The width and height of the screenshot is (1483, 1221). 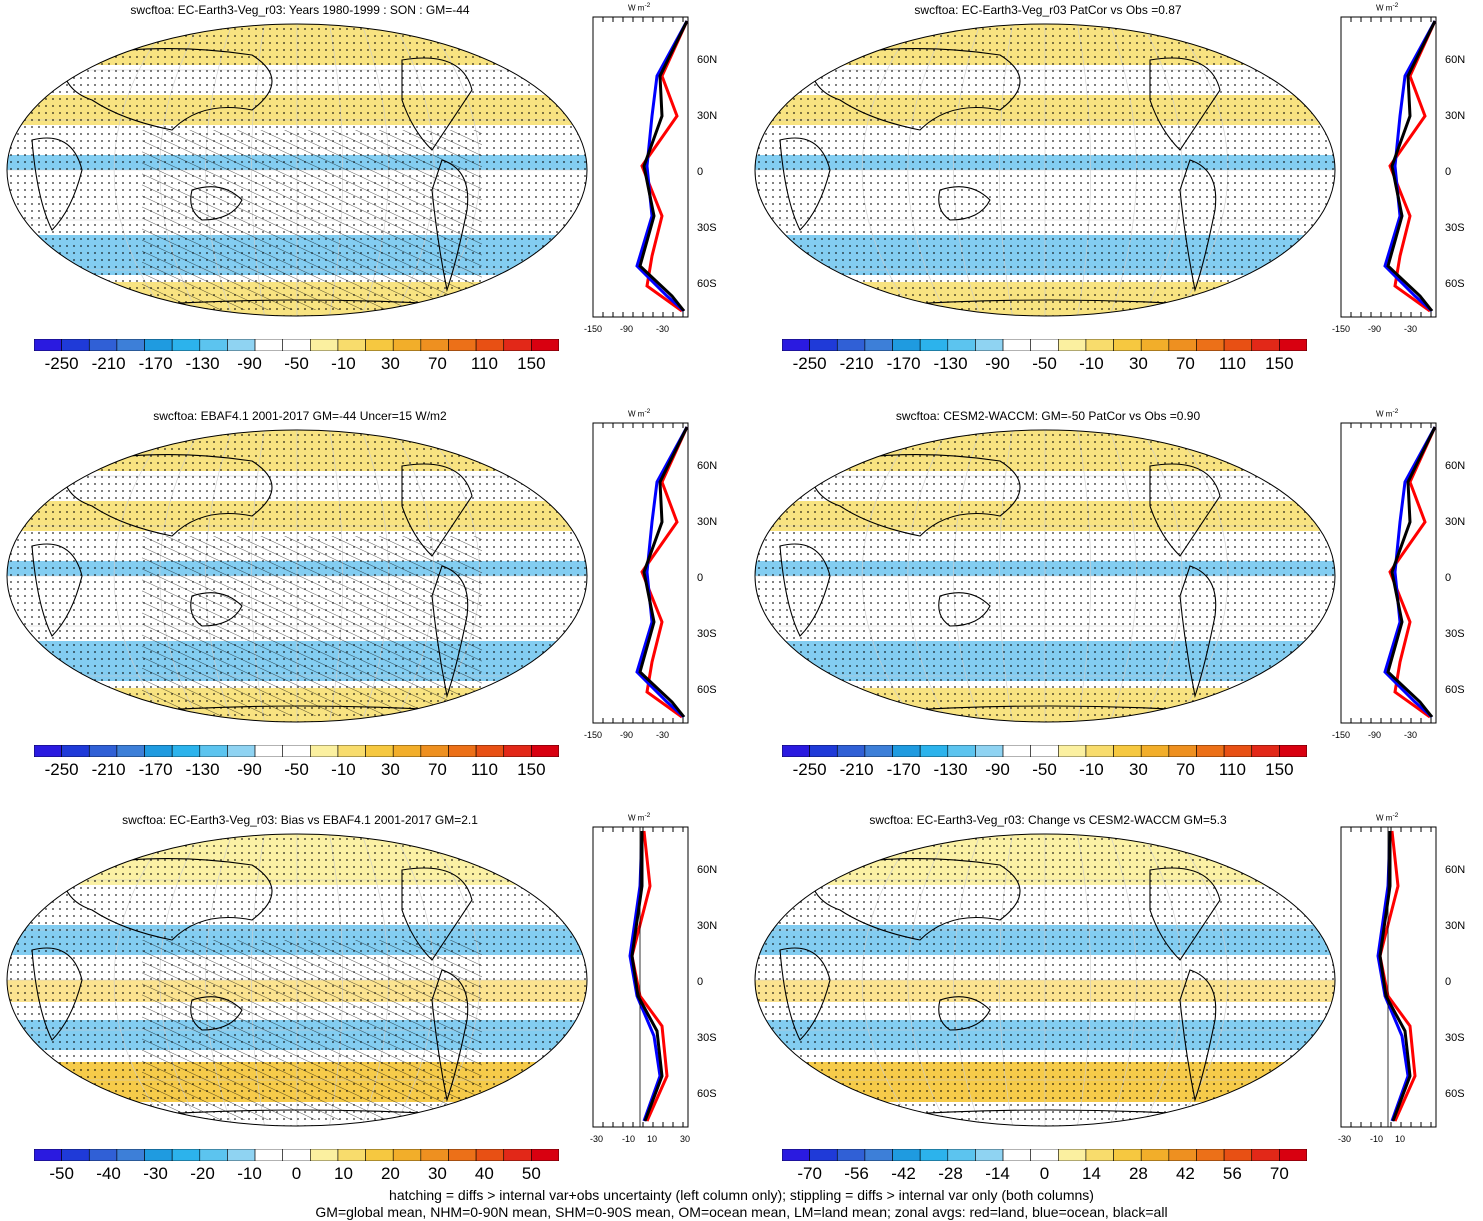 I want to click on colorbar, so click(x=1044, y=751).